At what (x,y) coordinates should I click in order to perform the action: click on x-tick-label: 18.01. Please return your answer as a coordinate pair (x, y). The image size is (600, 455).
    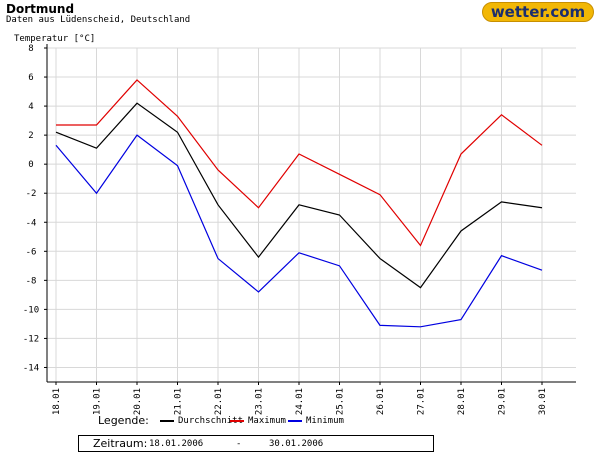
    Looking at the image, I should click on (57, 401).